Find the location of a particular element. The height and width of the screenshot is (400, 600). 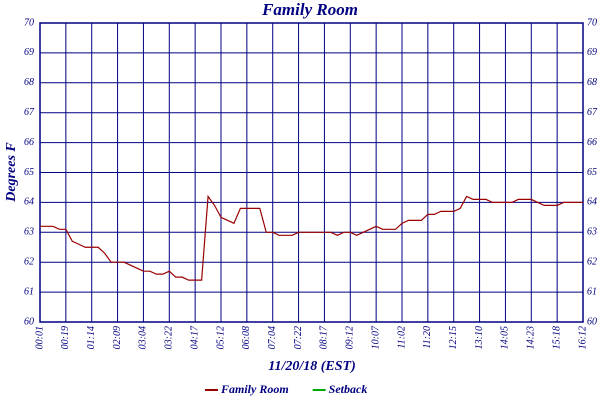

y2-tick-label: 64 is located at coordinates (592, 202).